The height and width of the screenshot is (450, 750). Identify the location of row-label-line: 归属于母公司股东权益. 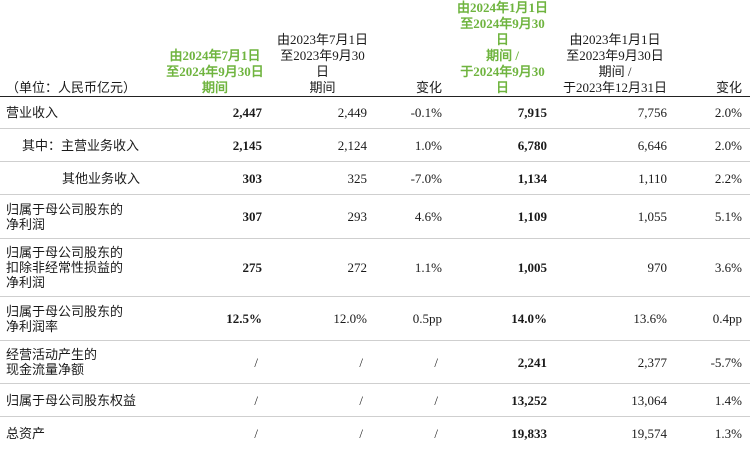
(71, 400).